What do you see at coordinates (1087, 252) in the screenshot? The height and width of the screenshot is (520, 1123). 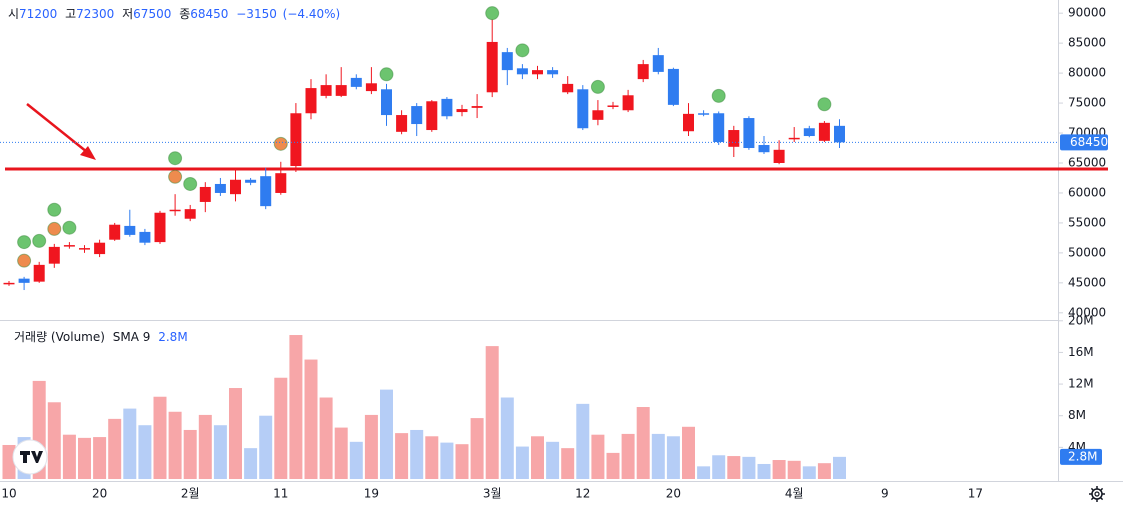 I see `y-tick-label: 50000` at bounding box center [1087, 252].